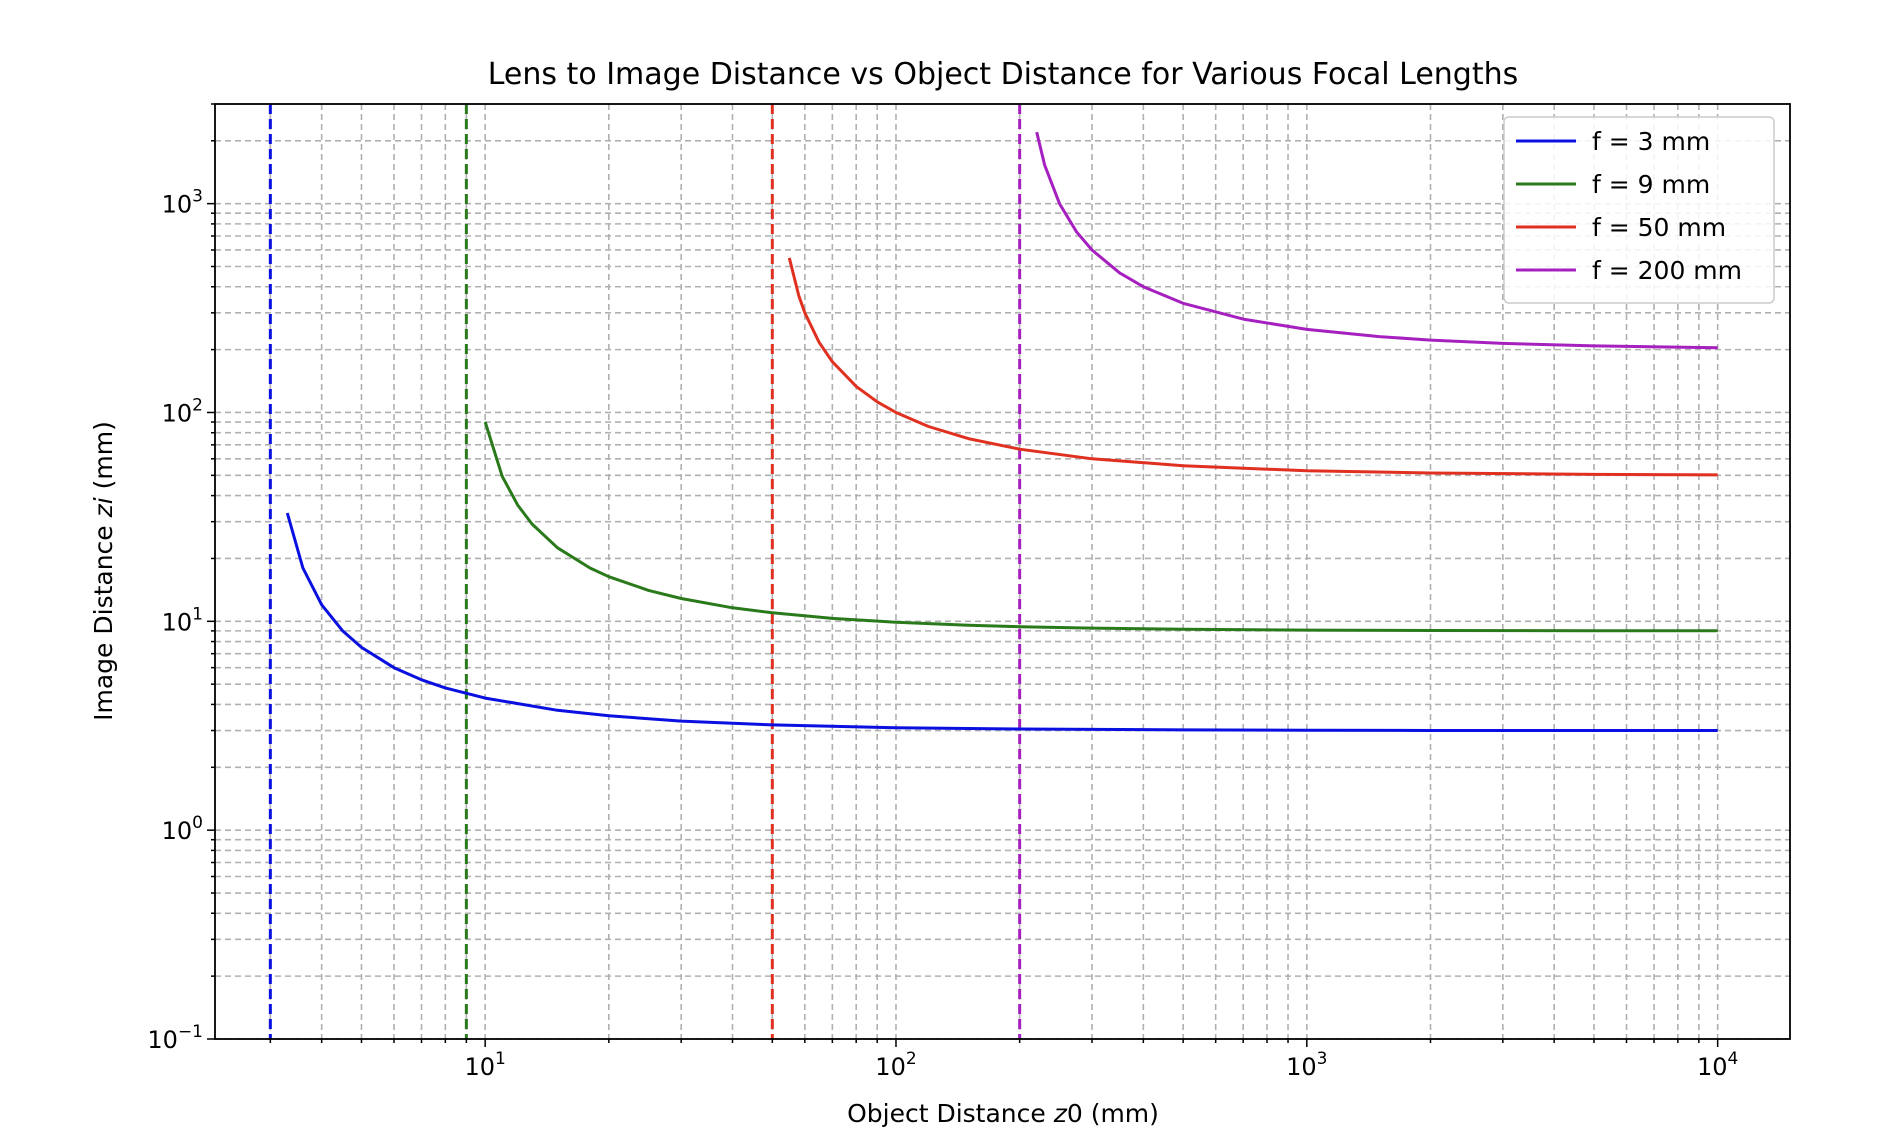 Image resolution: width=1888 pixels, height=1142 pixels. Describe the element at coordinates (182, 829) in the screenshot. I see `y-tick-label: 10⁰` at that location.